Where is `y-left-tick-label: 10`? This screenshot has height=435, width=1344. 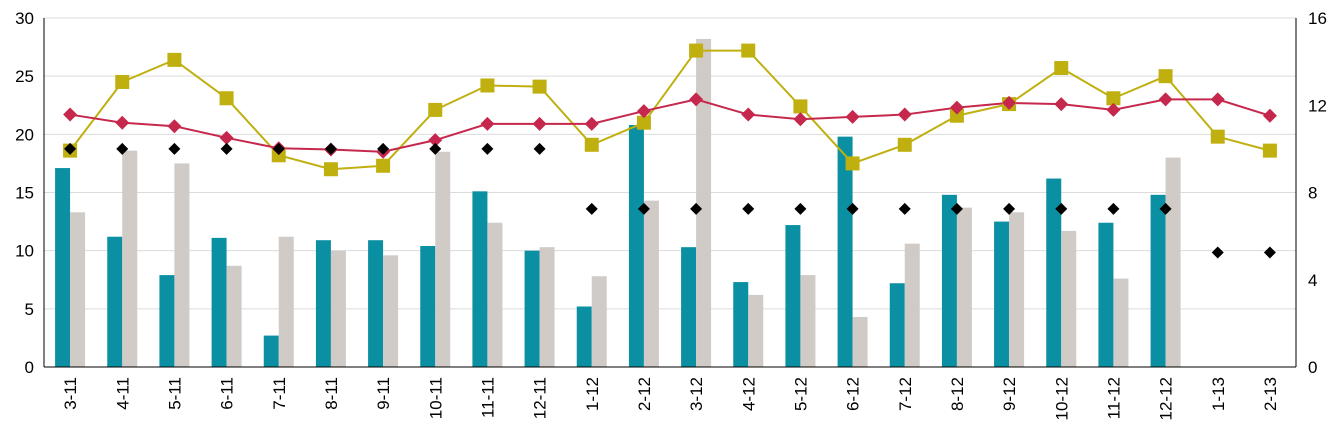 y-left-tick-label: 10 is located at coordinates (24, 251).